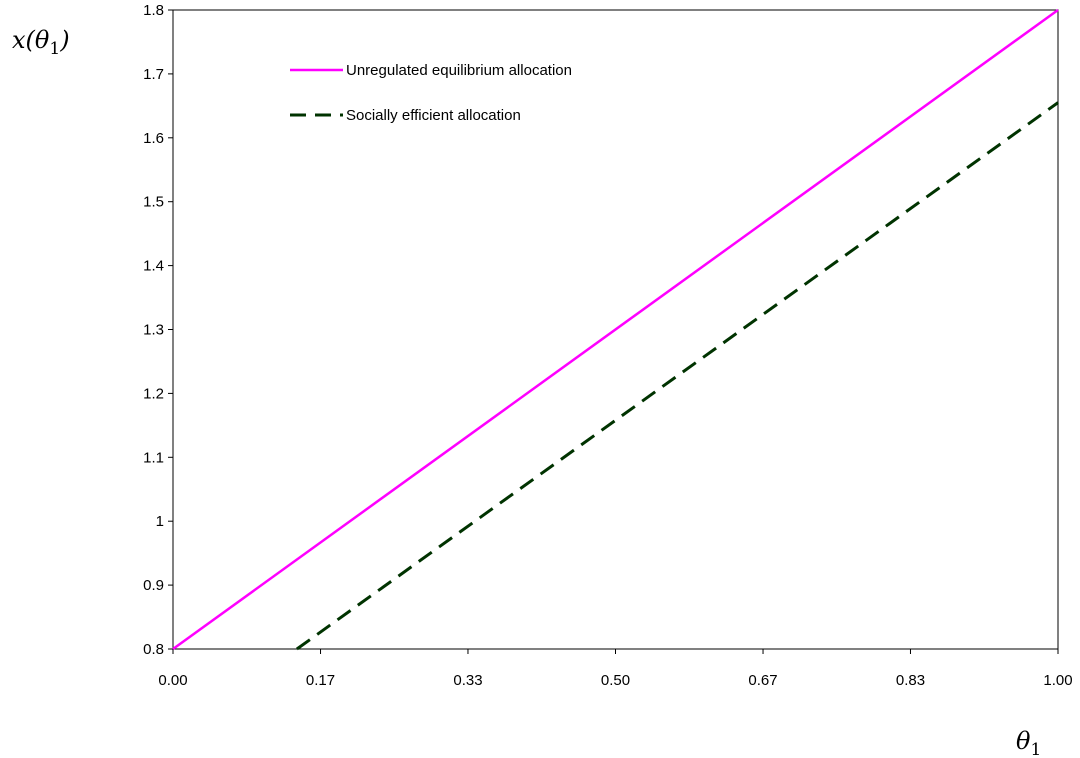 The width and height of the screenshot is (1080, 758). Describe the element at coordinates (172, 680) in the screenshot. I see `x-tick-label: 0.00` at that location.